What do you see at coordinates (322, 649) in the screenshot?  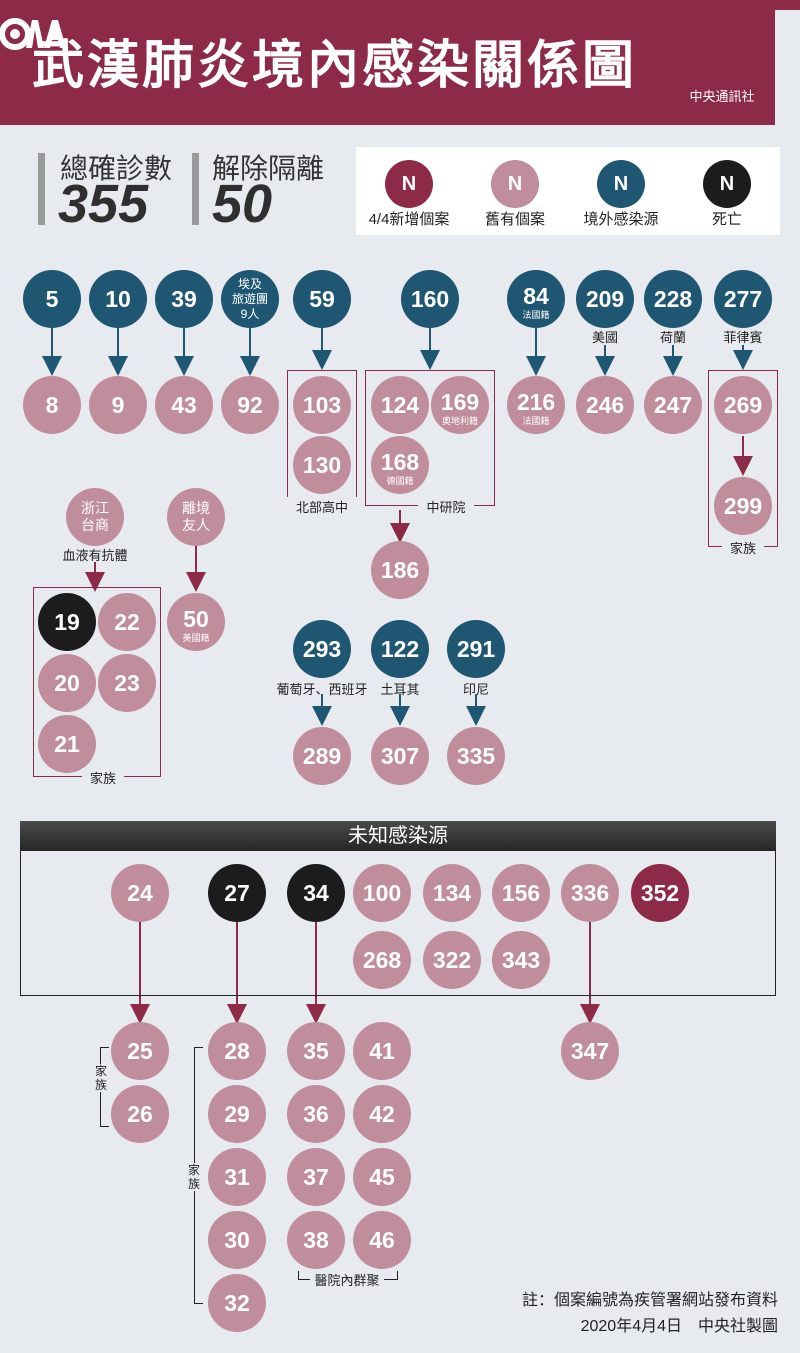 I see `case-node-293: 293` at bounding box center [322, 649].